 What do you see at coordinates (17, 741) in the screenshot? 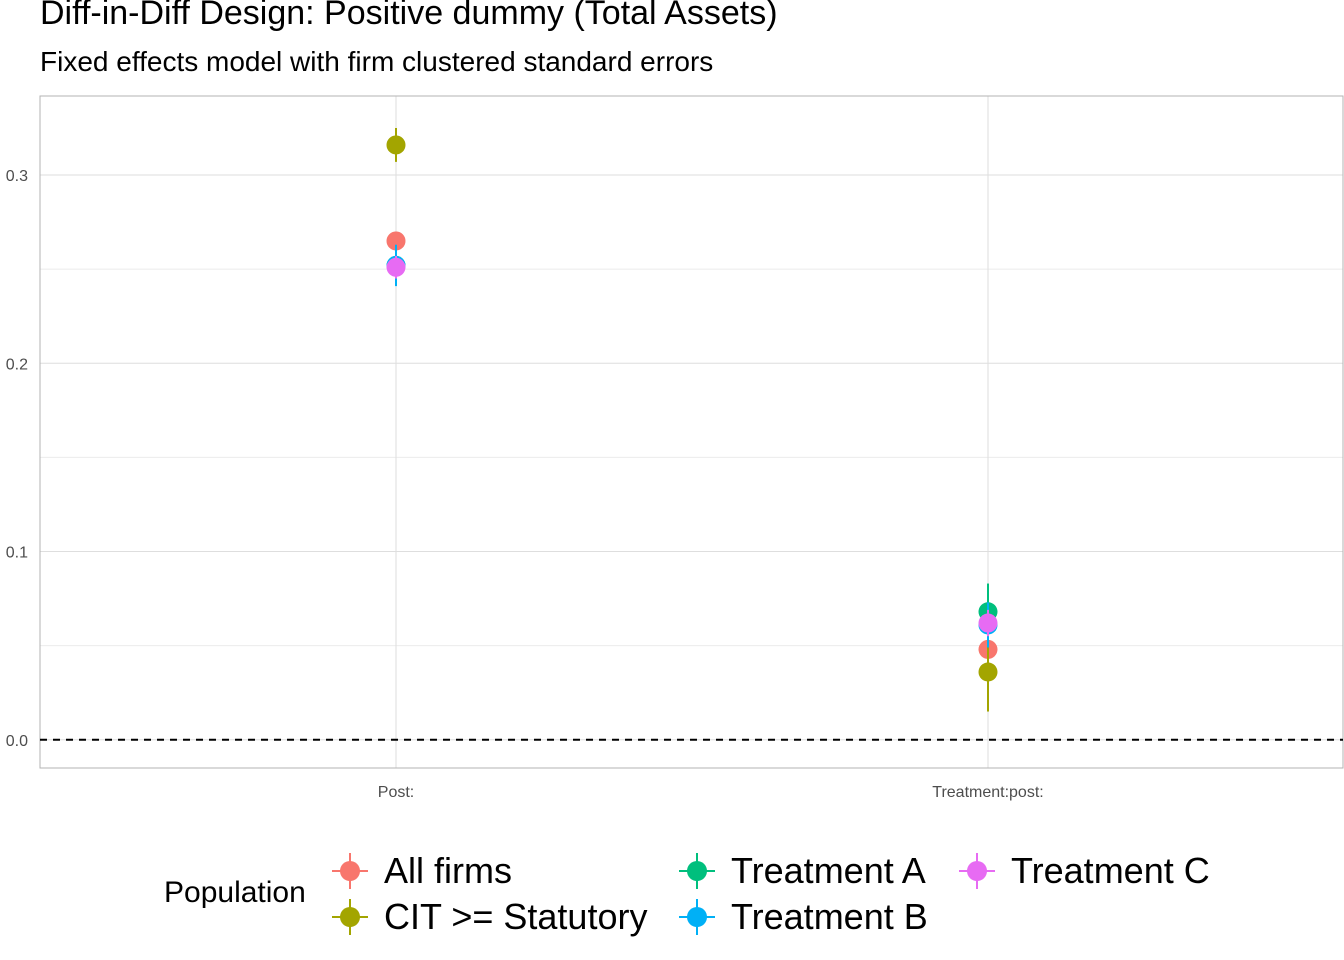
I see `y-tick-label: 0.0` at bounding box center [17, 741].